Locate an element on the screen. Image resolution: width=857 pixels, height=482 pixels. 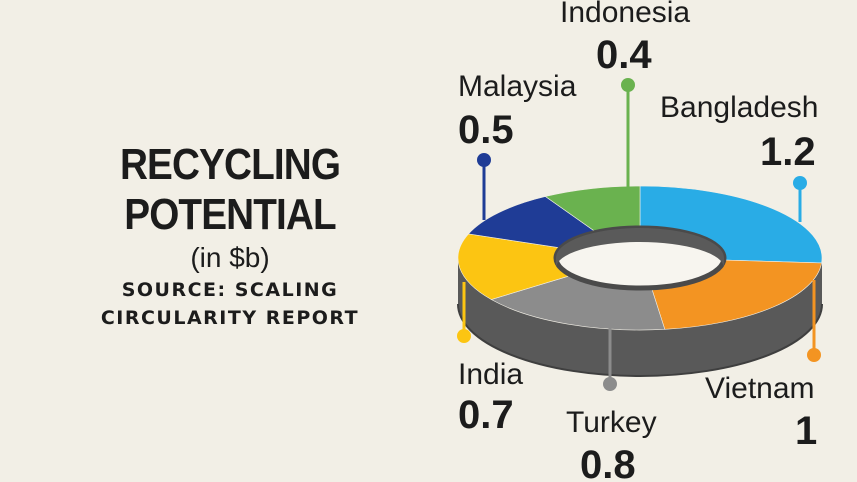
slice-name-bangladesh: Bangladesh is located at coordinates (739, 107).